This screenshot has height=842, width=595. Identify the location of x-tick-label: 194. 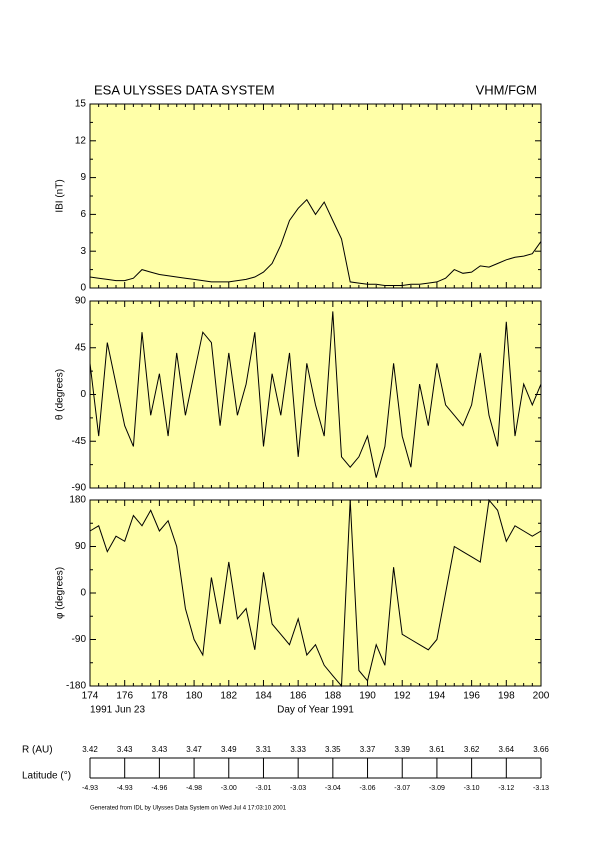
(437, 696).